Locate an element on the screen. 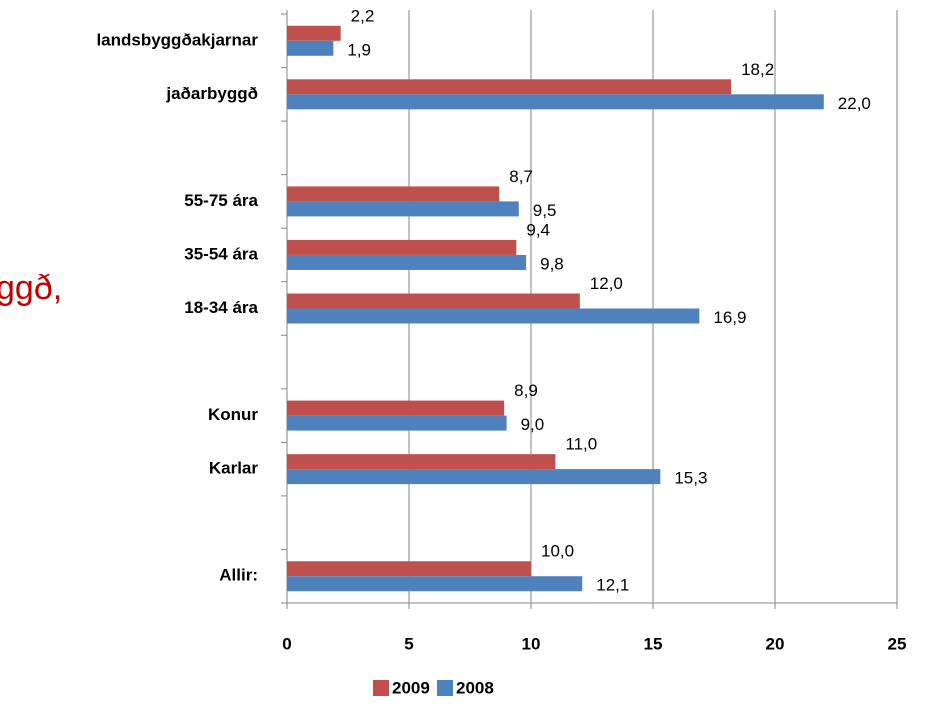 The width and height of the screenshot is (925, 726). data-label: 10,0 is located at coordinates (557, 551).